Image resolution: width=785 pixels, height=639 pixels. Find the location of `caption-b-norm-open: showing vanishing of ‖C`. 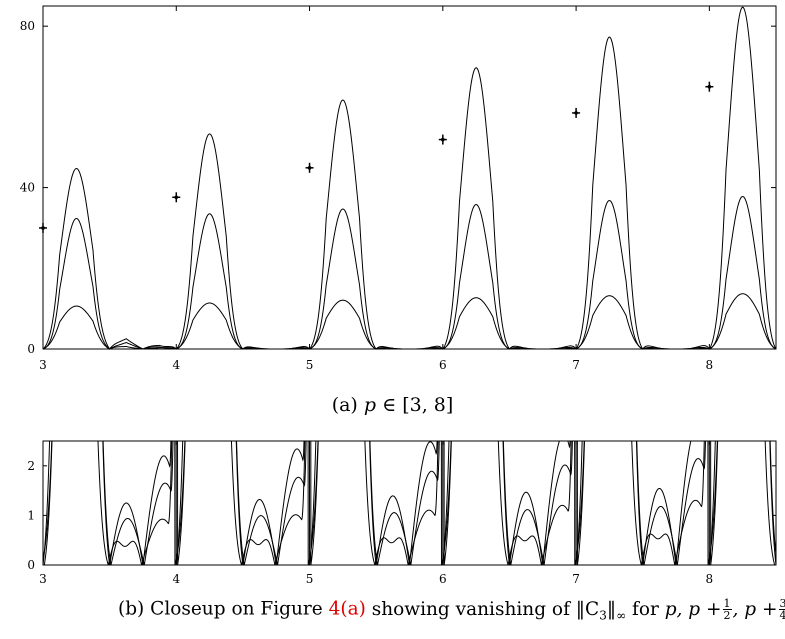

caption-b-norm-open: showing vanishing of ‖C is located at coordinates (485, 609).